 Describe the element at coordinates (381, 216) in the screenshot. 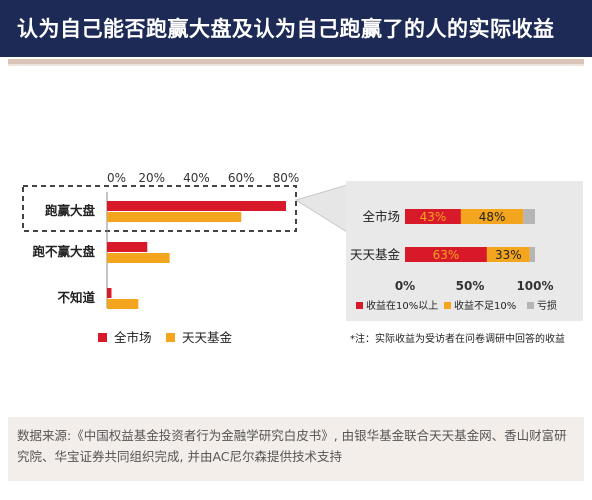

I see `category-label: 全市场` at that location.